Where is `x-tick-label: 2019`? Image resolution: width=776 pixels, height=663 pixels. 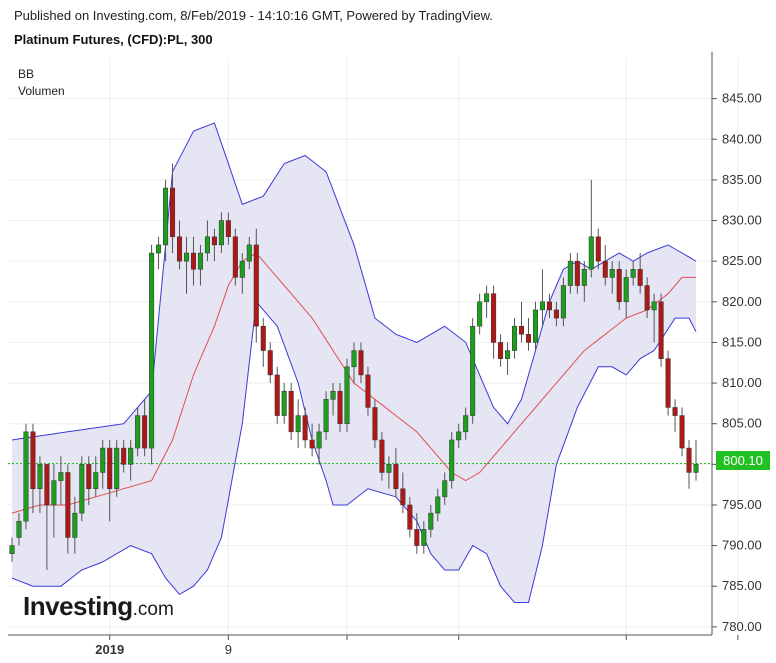
x-tick-label: 2019 is located at coordinates (109, 649).